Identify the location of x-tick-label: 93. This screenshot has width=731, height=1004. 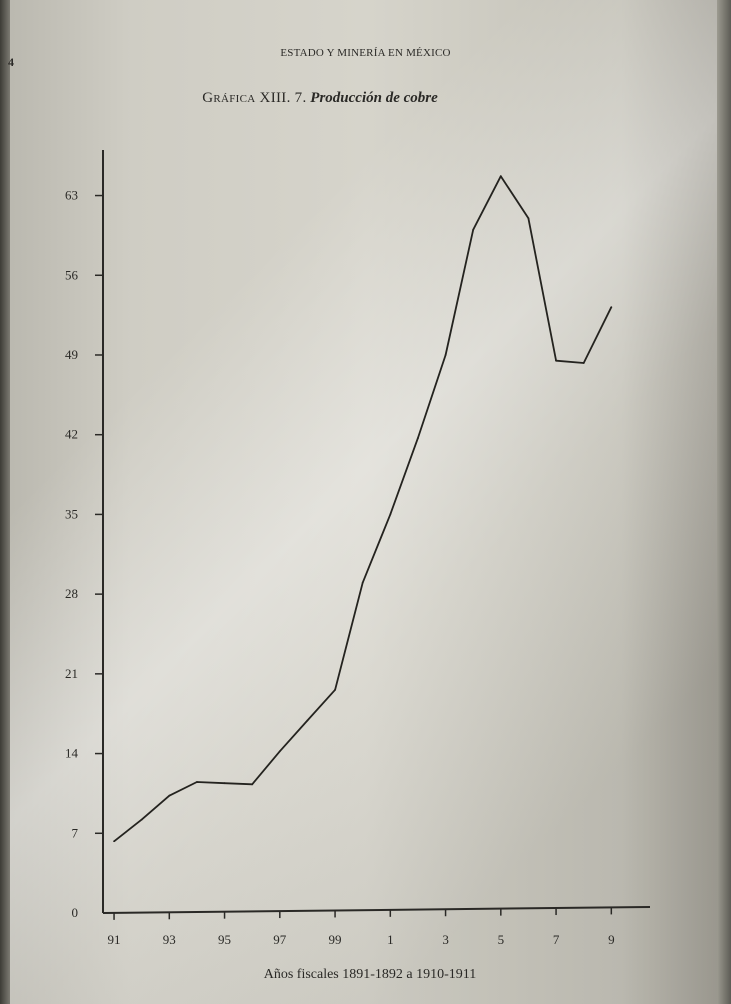
(169, 939).